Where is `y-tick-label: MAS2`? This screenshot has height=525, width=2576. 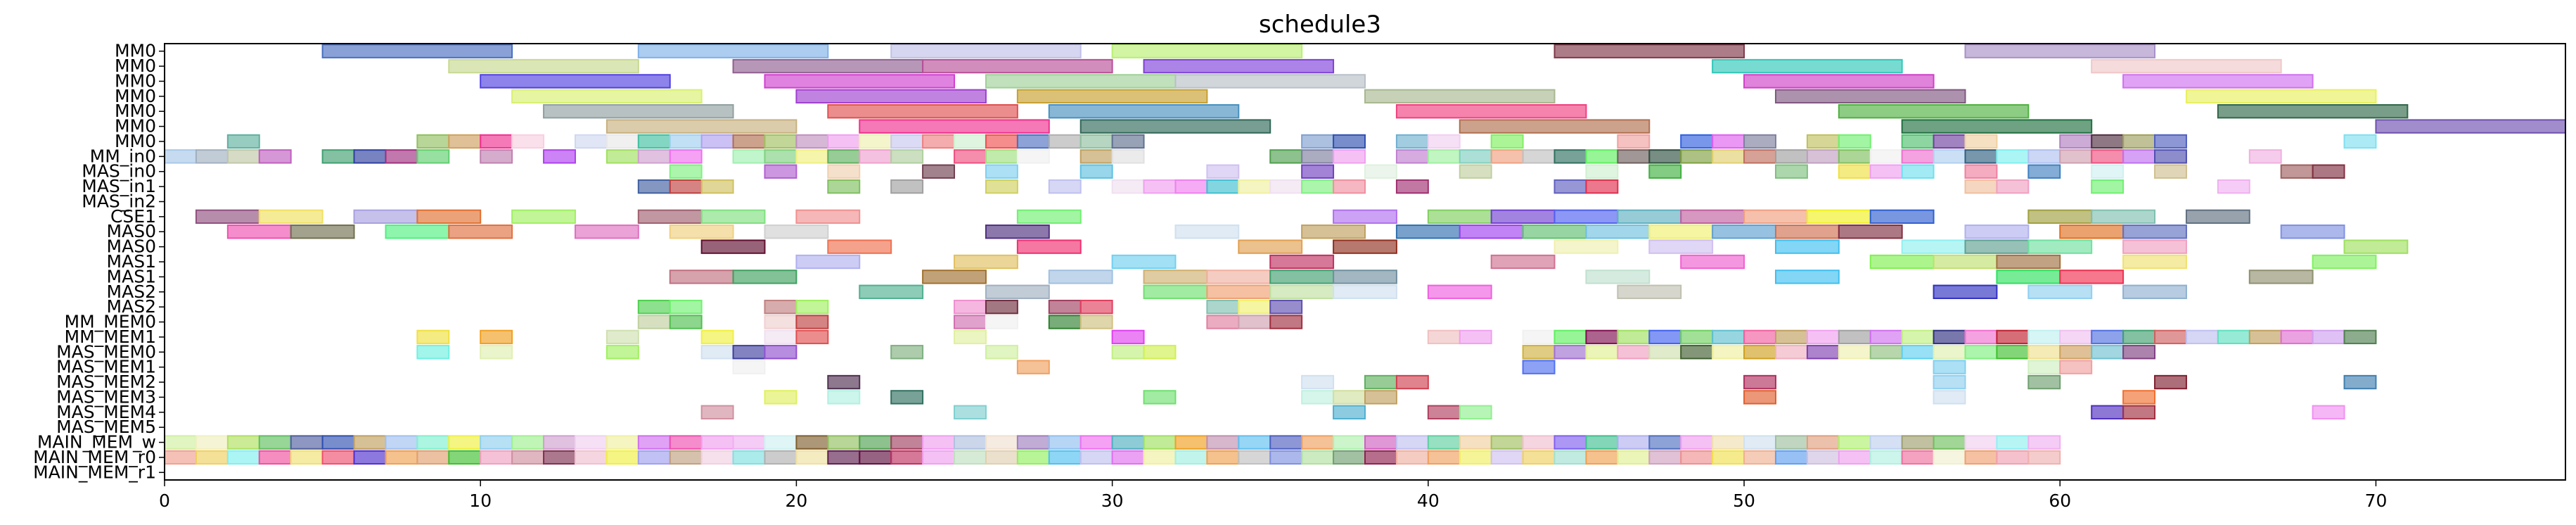
y-tick-label: MAS2 is located at coordinates (131, 292).